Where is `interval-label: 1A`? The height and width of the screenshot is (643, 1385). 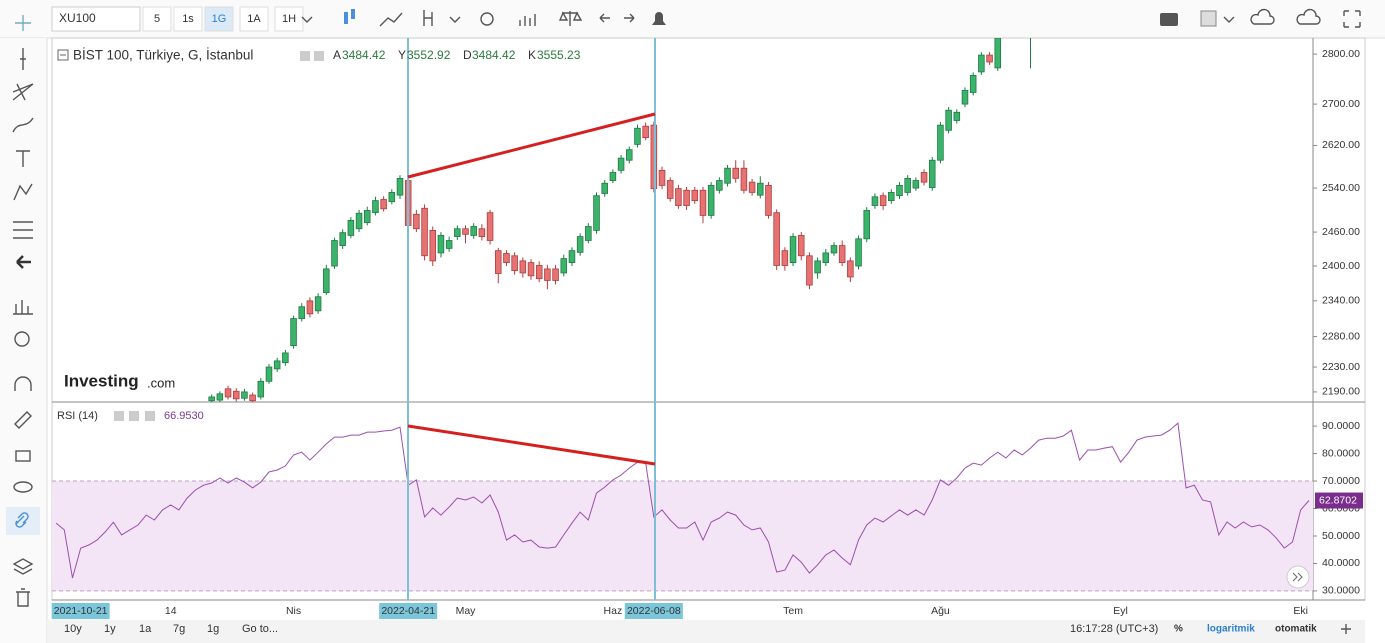 interval-label: 1A is located at coordinates (254, 19).